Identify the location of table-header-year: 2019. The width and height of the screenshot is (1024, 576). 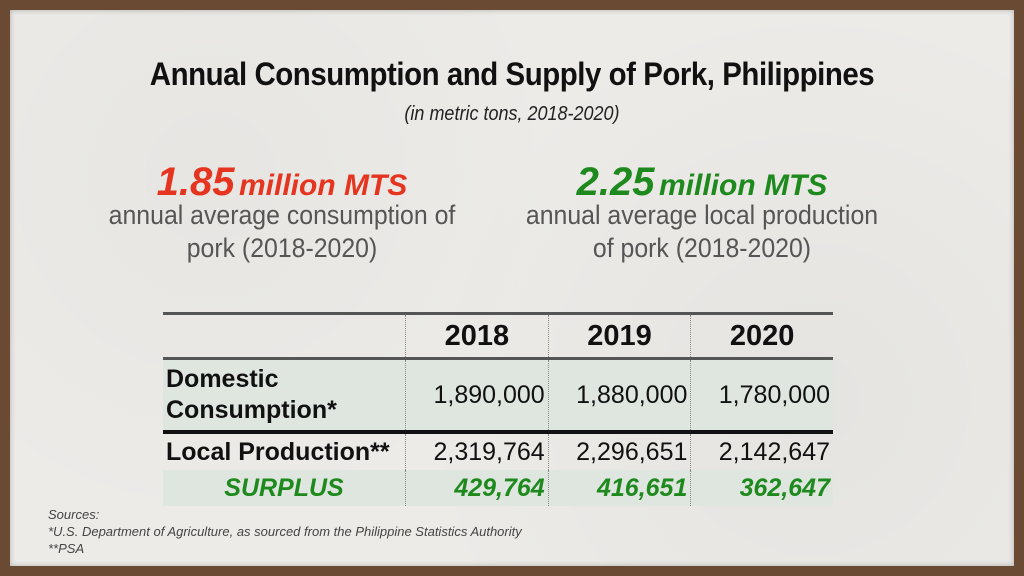
(619, 336).